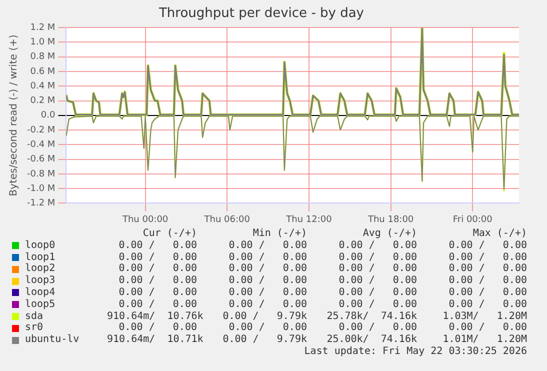 The width and height of the screenshot is (547, 371). What do you see at coordinates (40, 269) in the screenshot?
I see `legend-label: loop2` at bounding box center [40, 269].